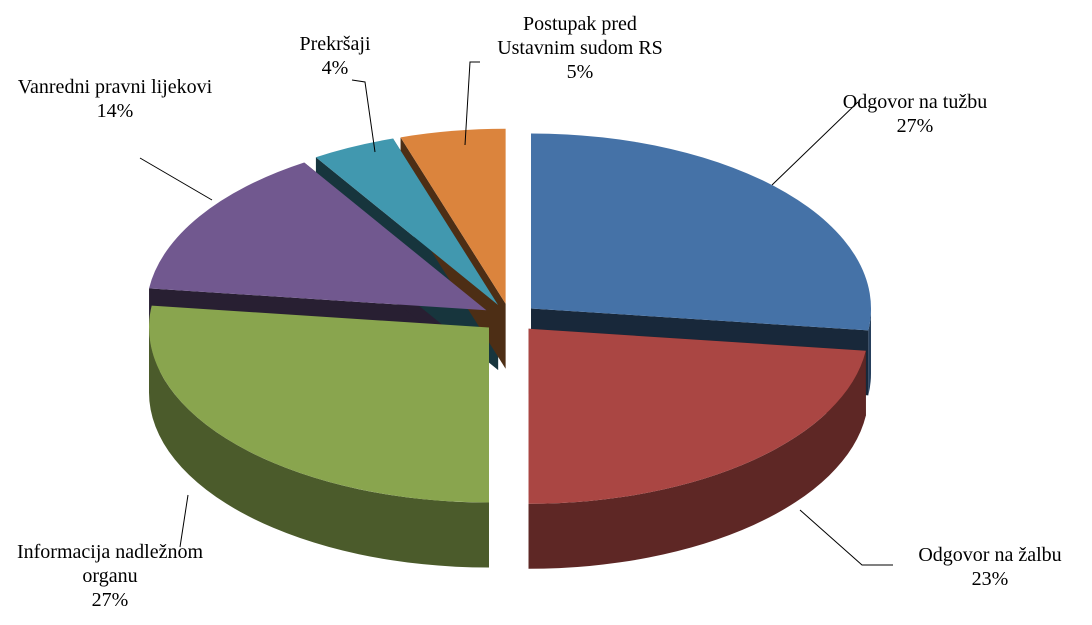 The image size is (1092, 625). Describe the element at coordinates (115, 111) in the screenshot. I see `slice-value: 14%` at that location.